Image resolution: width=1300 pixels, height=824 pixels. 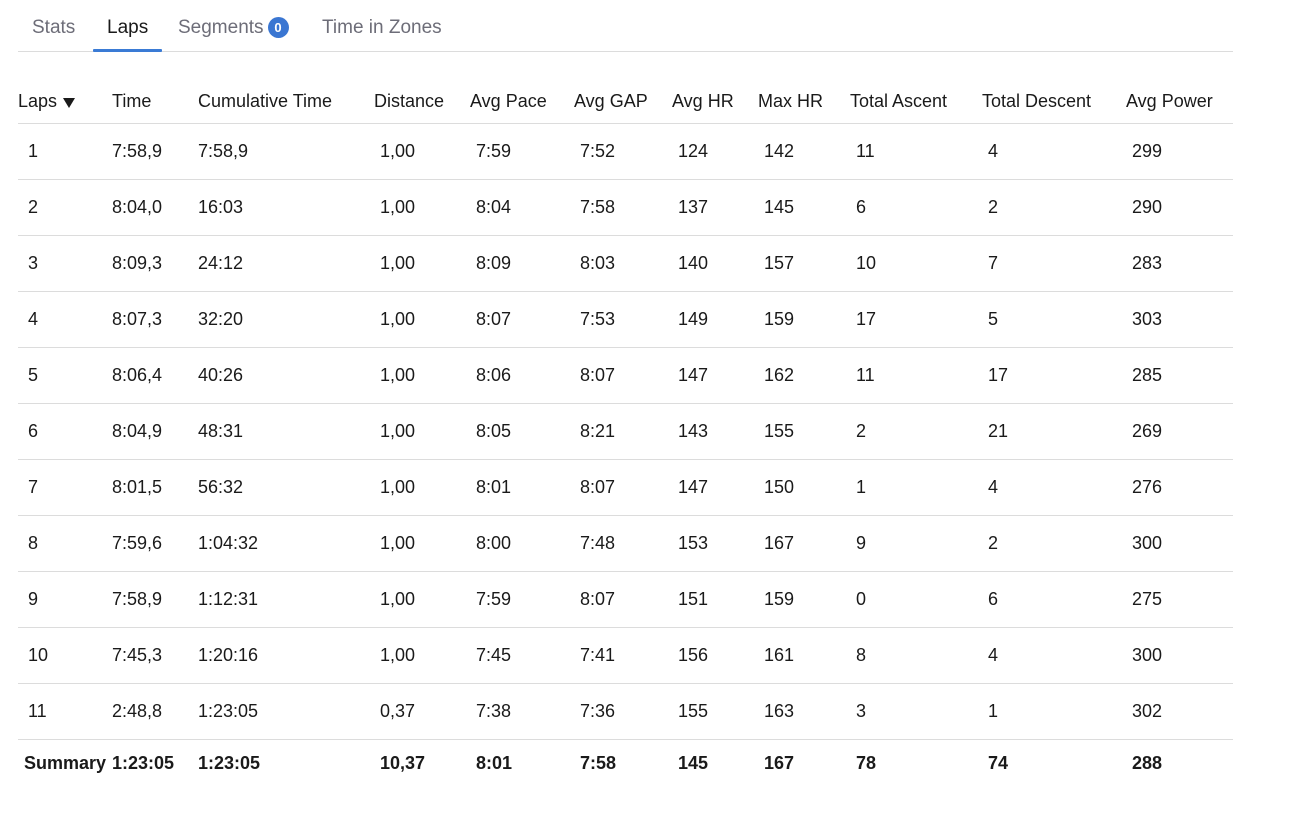 What do you see at coordinates (625, 487) in the screenshot?
I see `table-row: 7 8:01,5 56:32 1,00 8:01 8:07 147 150 1 4 276` at bounding box center [625, 487].